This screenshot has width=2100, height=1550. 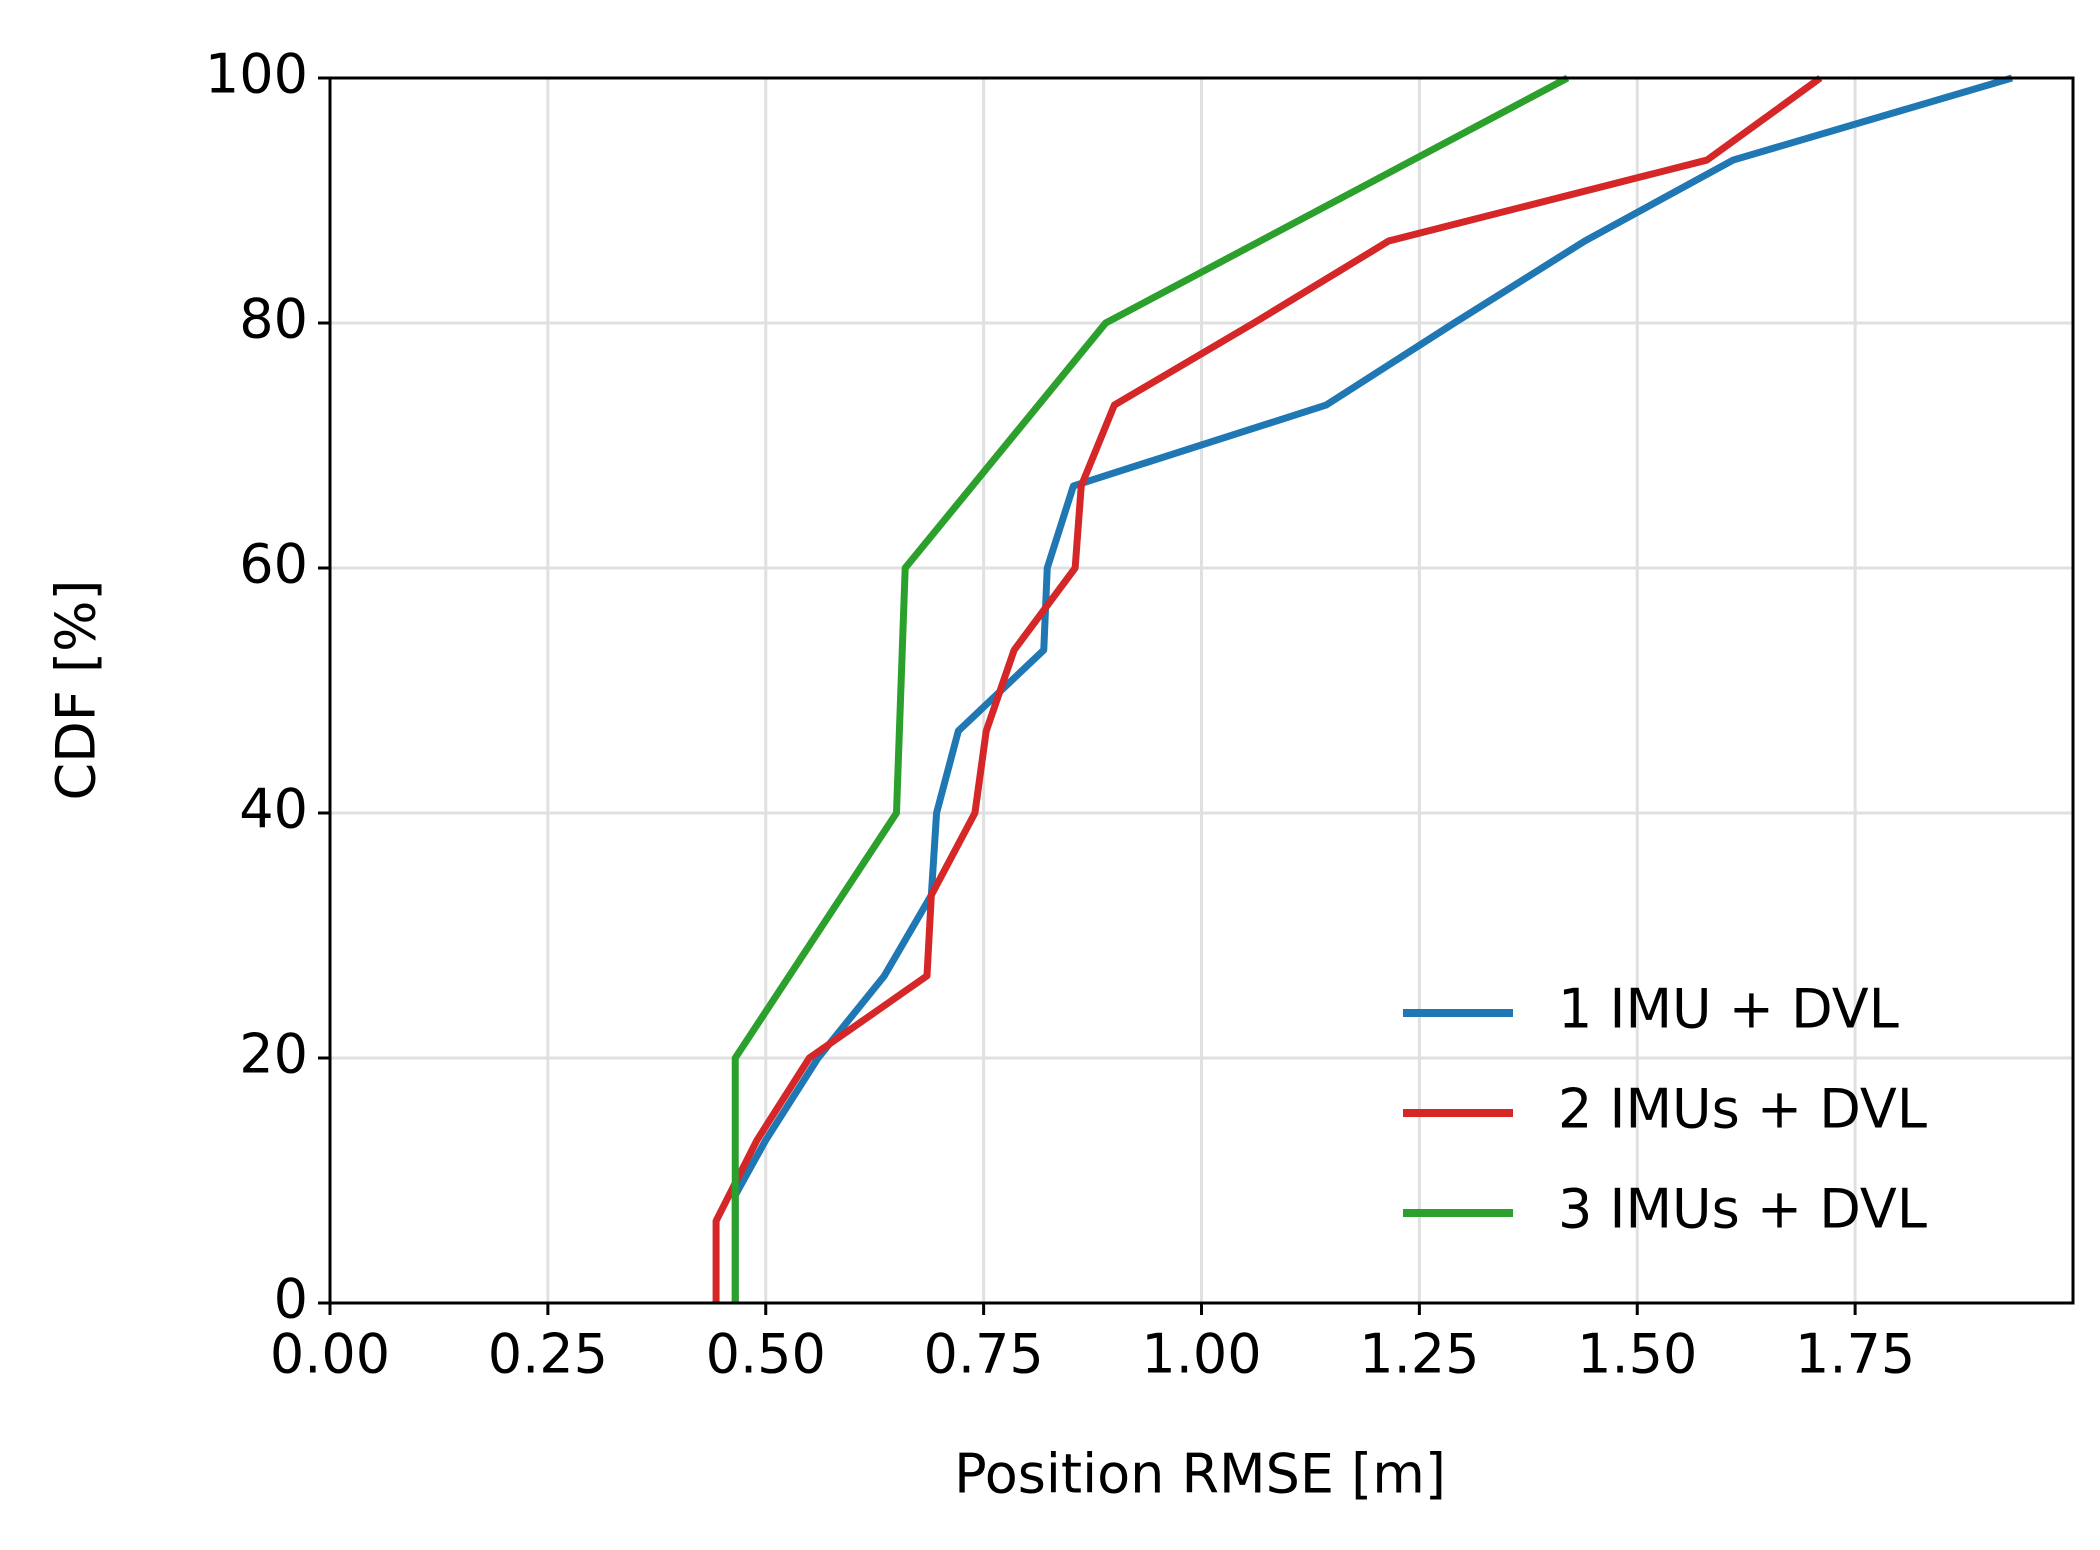 What do you see at coordinates (1637, 1354) in the screenshot?
I see `x-tick-label: 1.50` at bounding box center [1637, 1354].